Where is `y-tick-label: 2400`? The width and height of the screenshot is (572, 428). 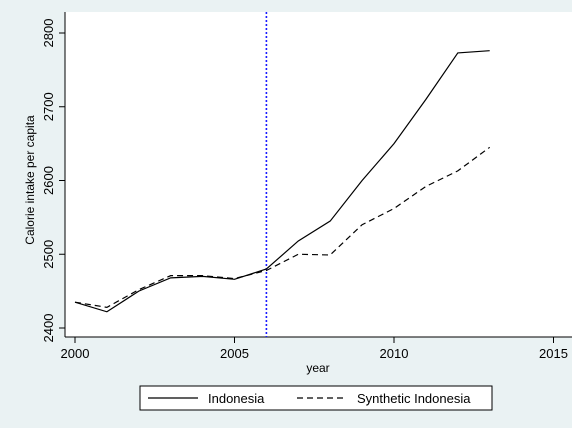 y-tick-label: 2400 is located at coordinates (48, 328).